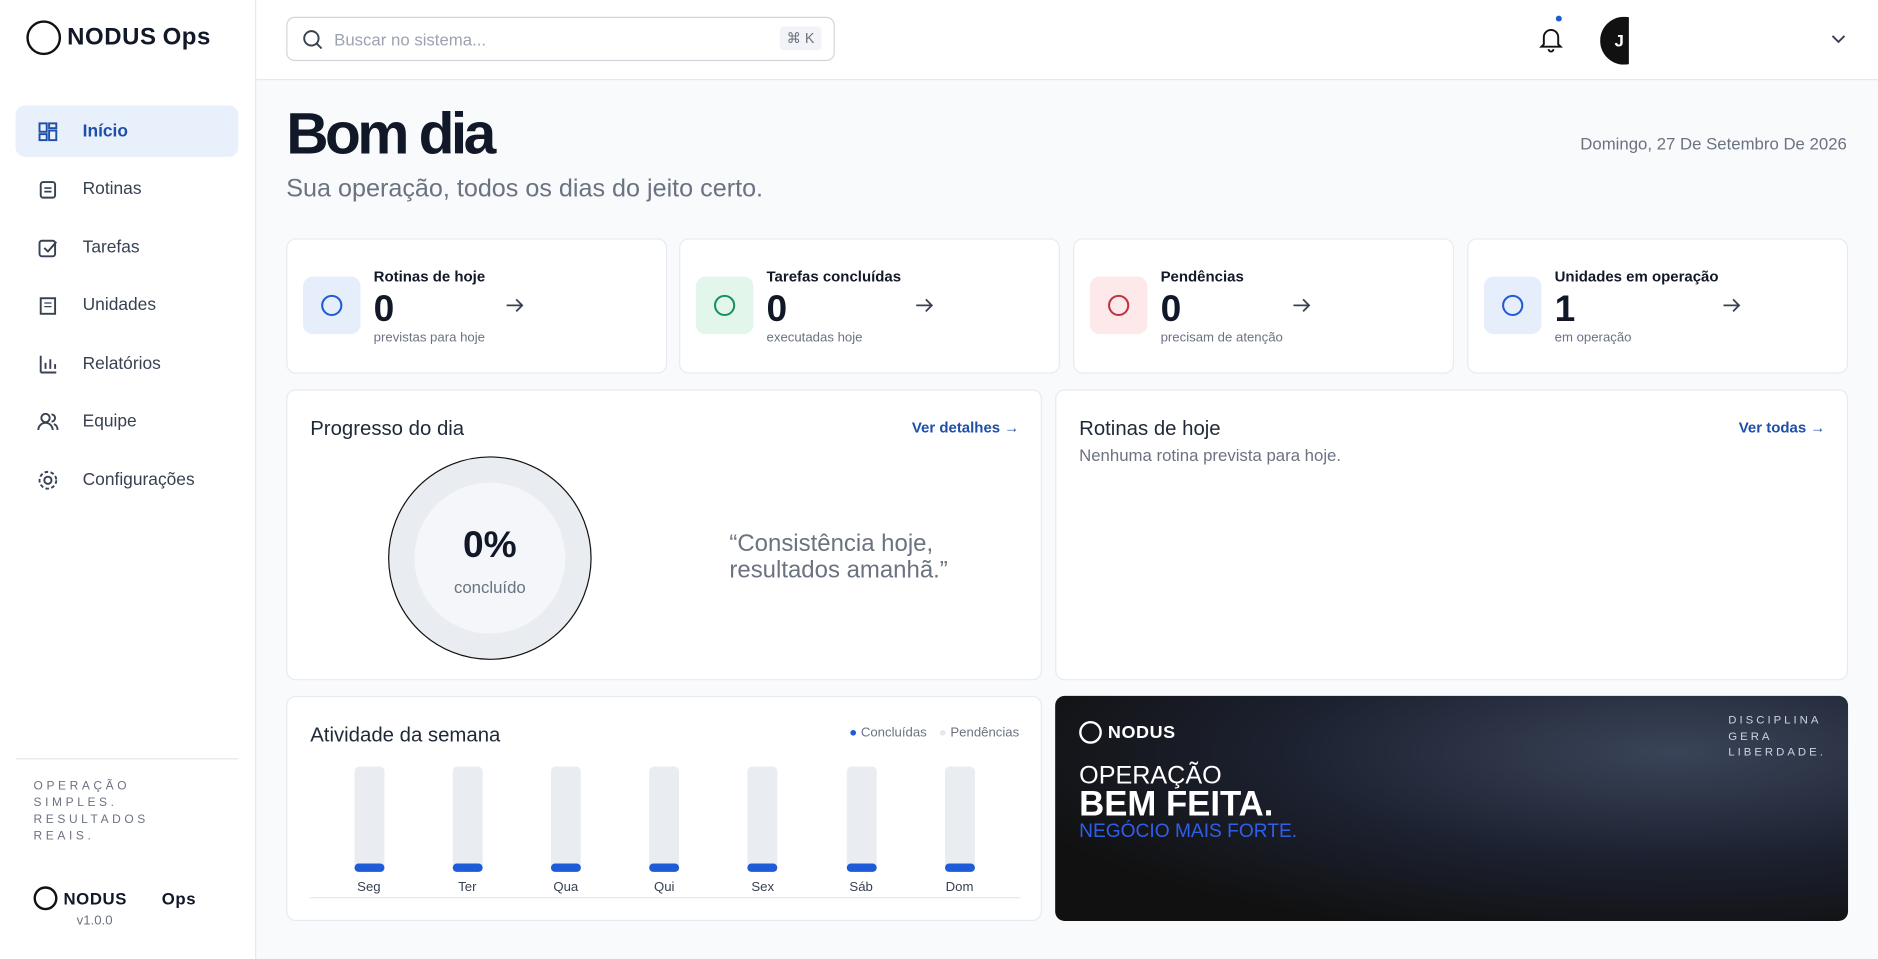 The image size is (1878, 959). I want to click on nav-label: Unidades, so click(119, 305).